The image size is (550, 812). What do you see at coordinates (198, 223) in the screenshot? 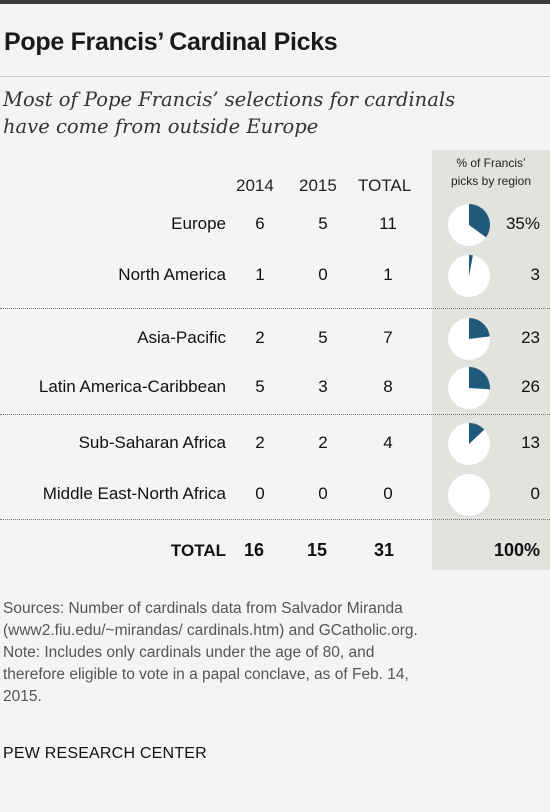
I see `region-label: Europe` at bounding box center [198, 223].